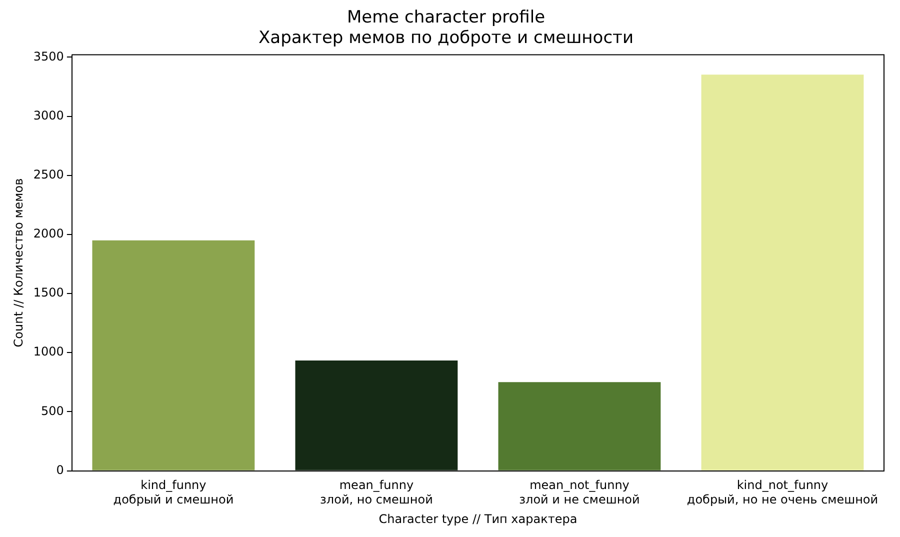 This screenshot has width=900, height=537. Describe the element at coordinates (376, 492) in the screenshot. I see `x-tick-label: mean_funny злой, но смешной` at that location.